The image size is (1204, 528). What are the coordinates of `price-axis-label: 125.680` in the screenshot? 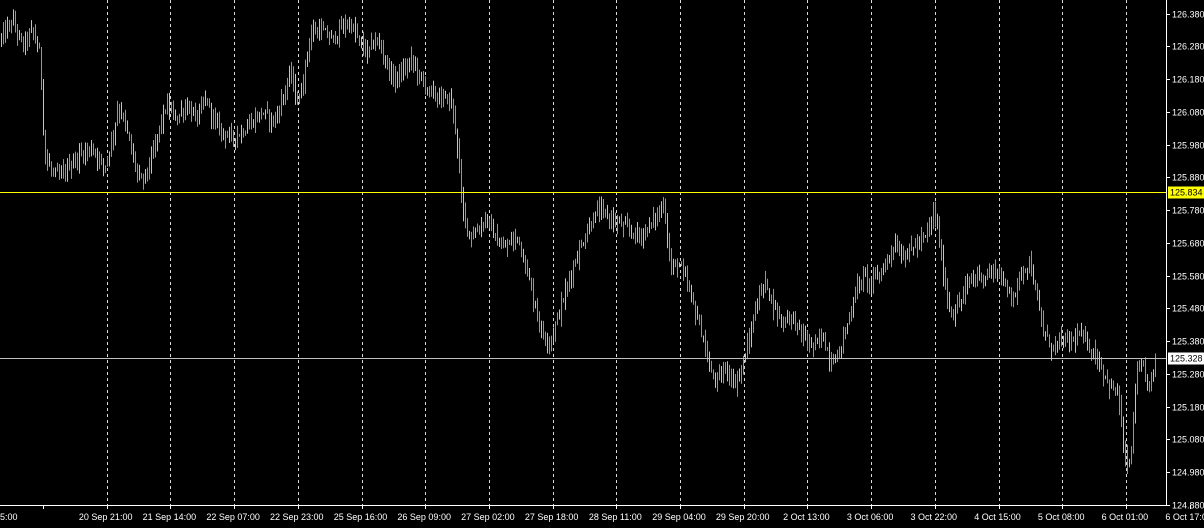 It's located at (1188, 244).